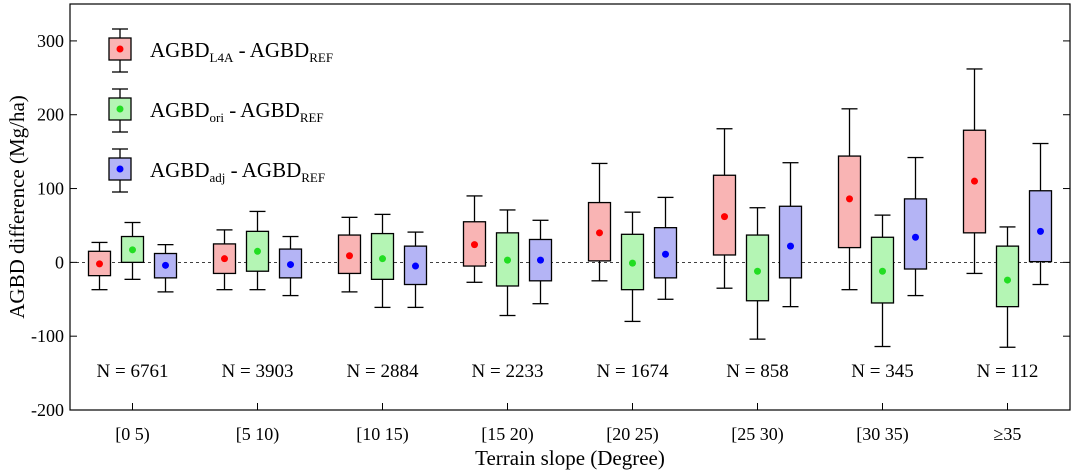  What do you see at coordinates (570, 458) in the screenshot?
I see `x-axis-title: Terrain slope (Degree)` at bounding box center [570, 458].